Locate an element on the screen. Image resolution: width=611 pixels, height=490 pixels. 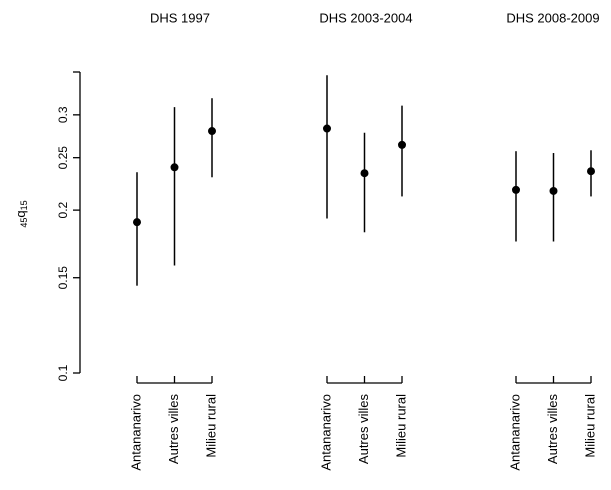
y-tick-label: 0.1 is located at coordinates (63, 372).